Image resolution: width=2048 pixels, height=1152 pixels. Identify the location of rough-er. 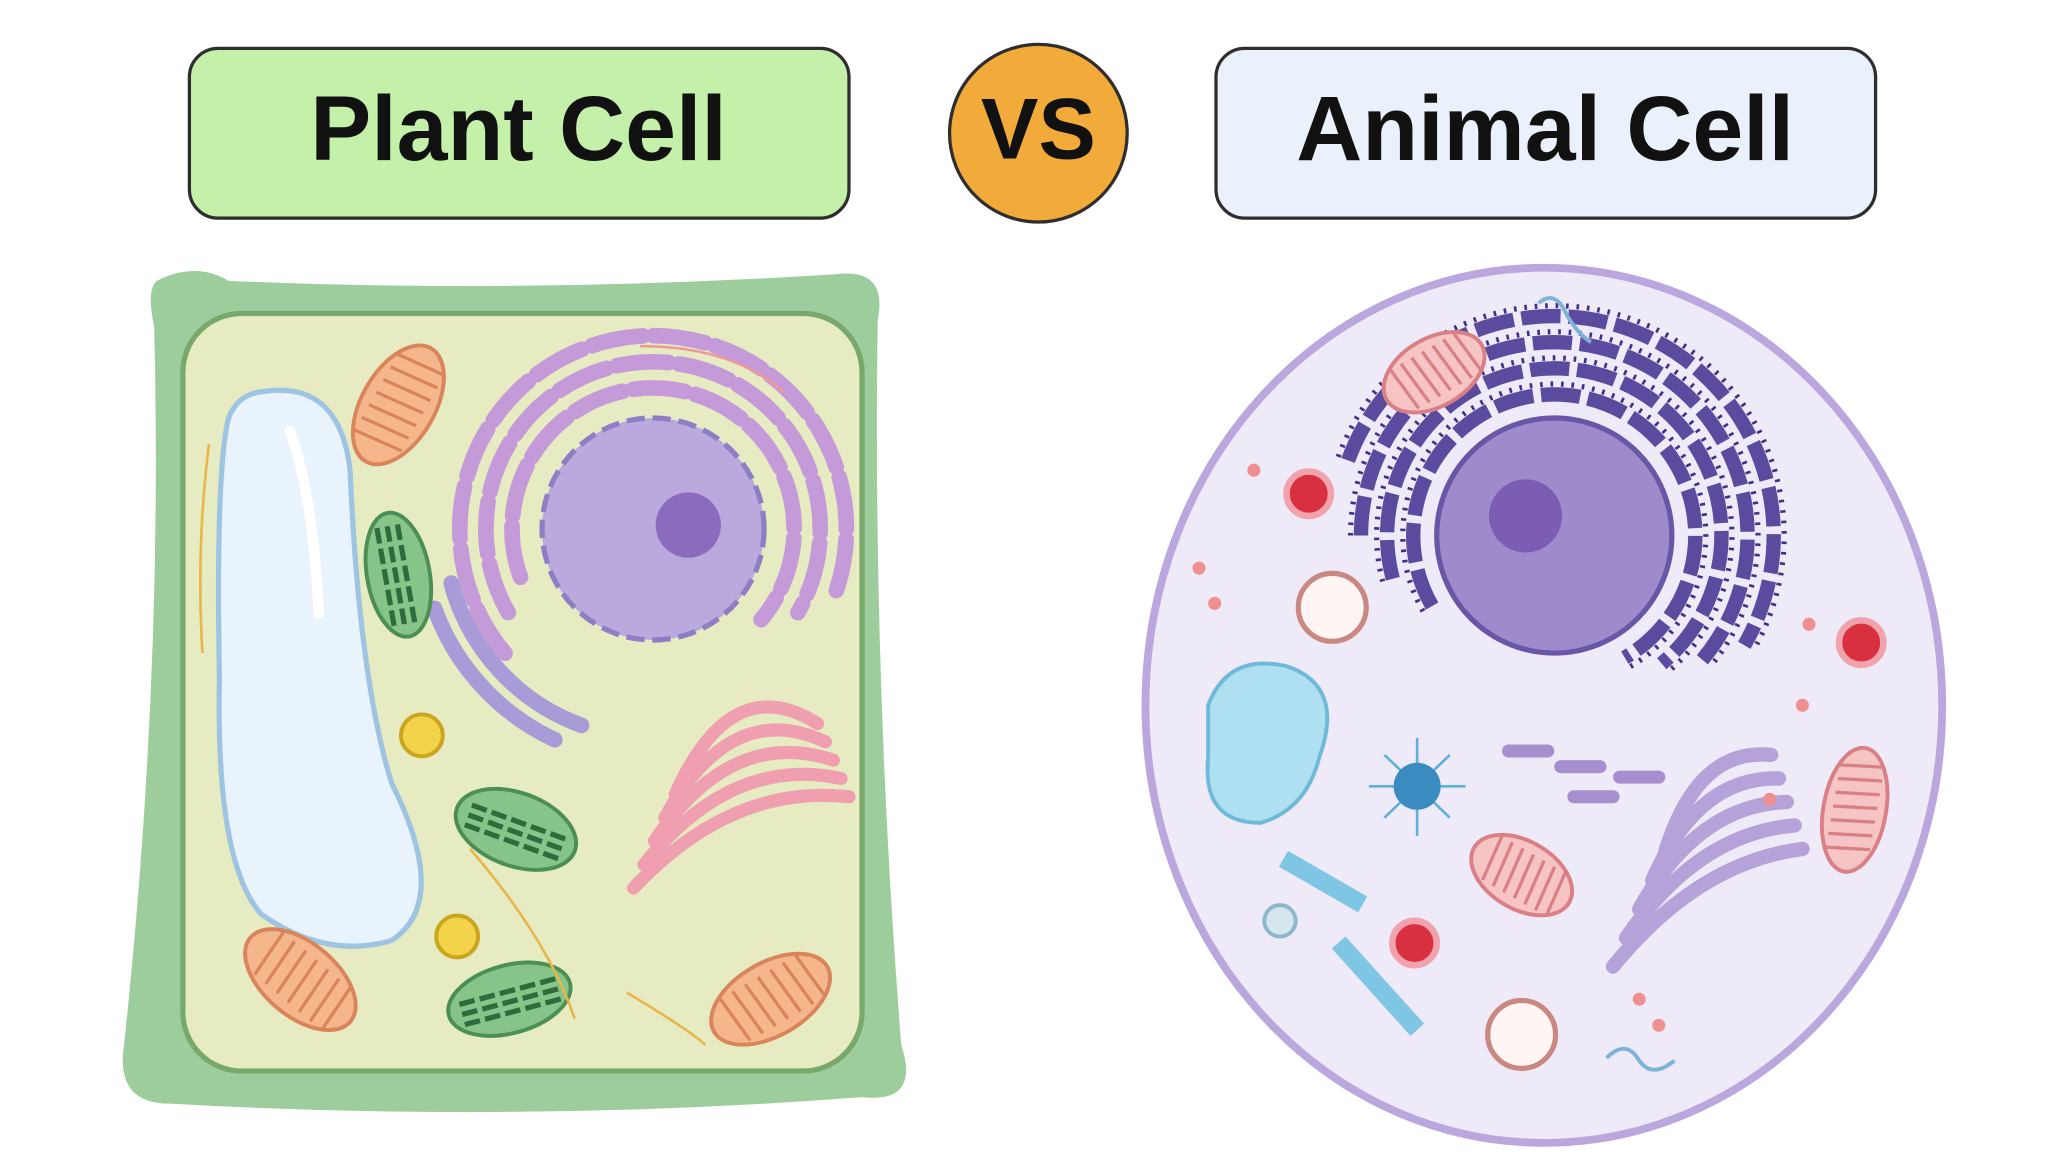
(1561, 553).